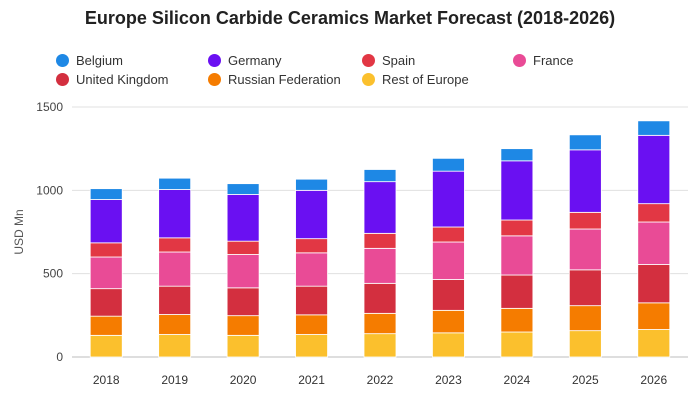  Describe the element at coordinates (654, 284) in the screenshot. I see `bar-segment-united-kingdom-2026` at that location.